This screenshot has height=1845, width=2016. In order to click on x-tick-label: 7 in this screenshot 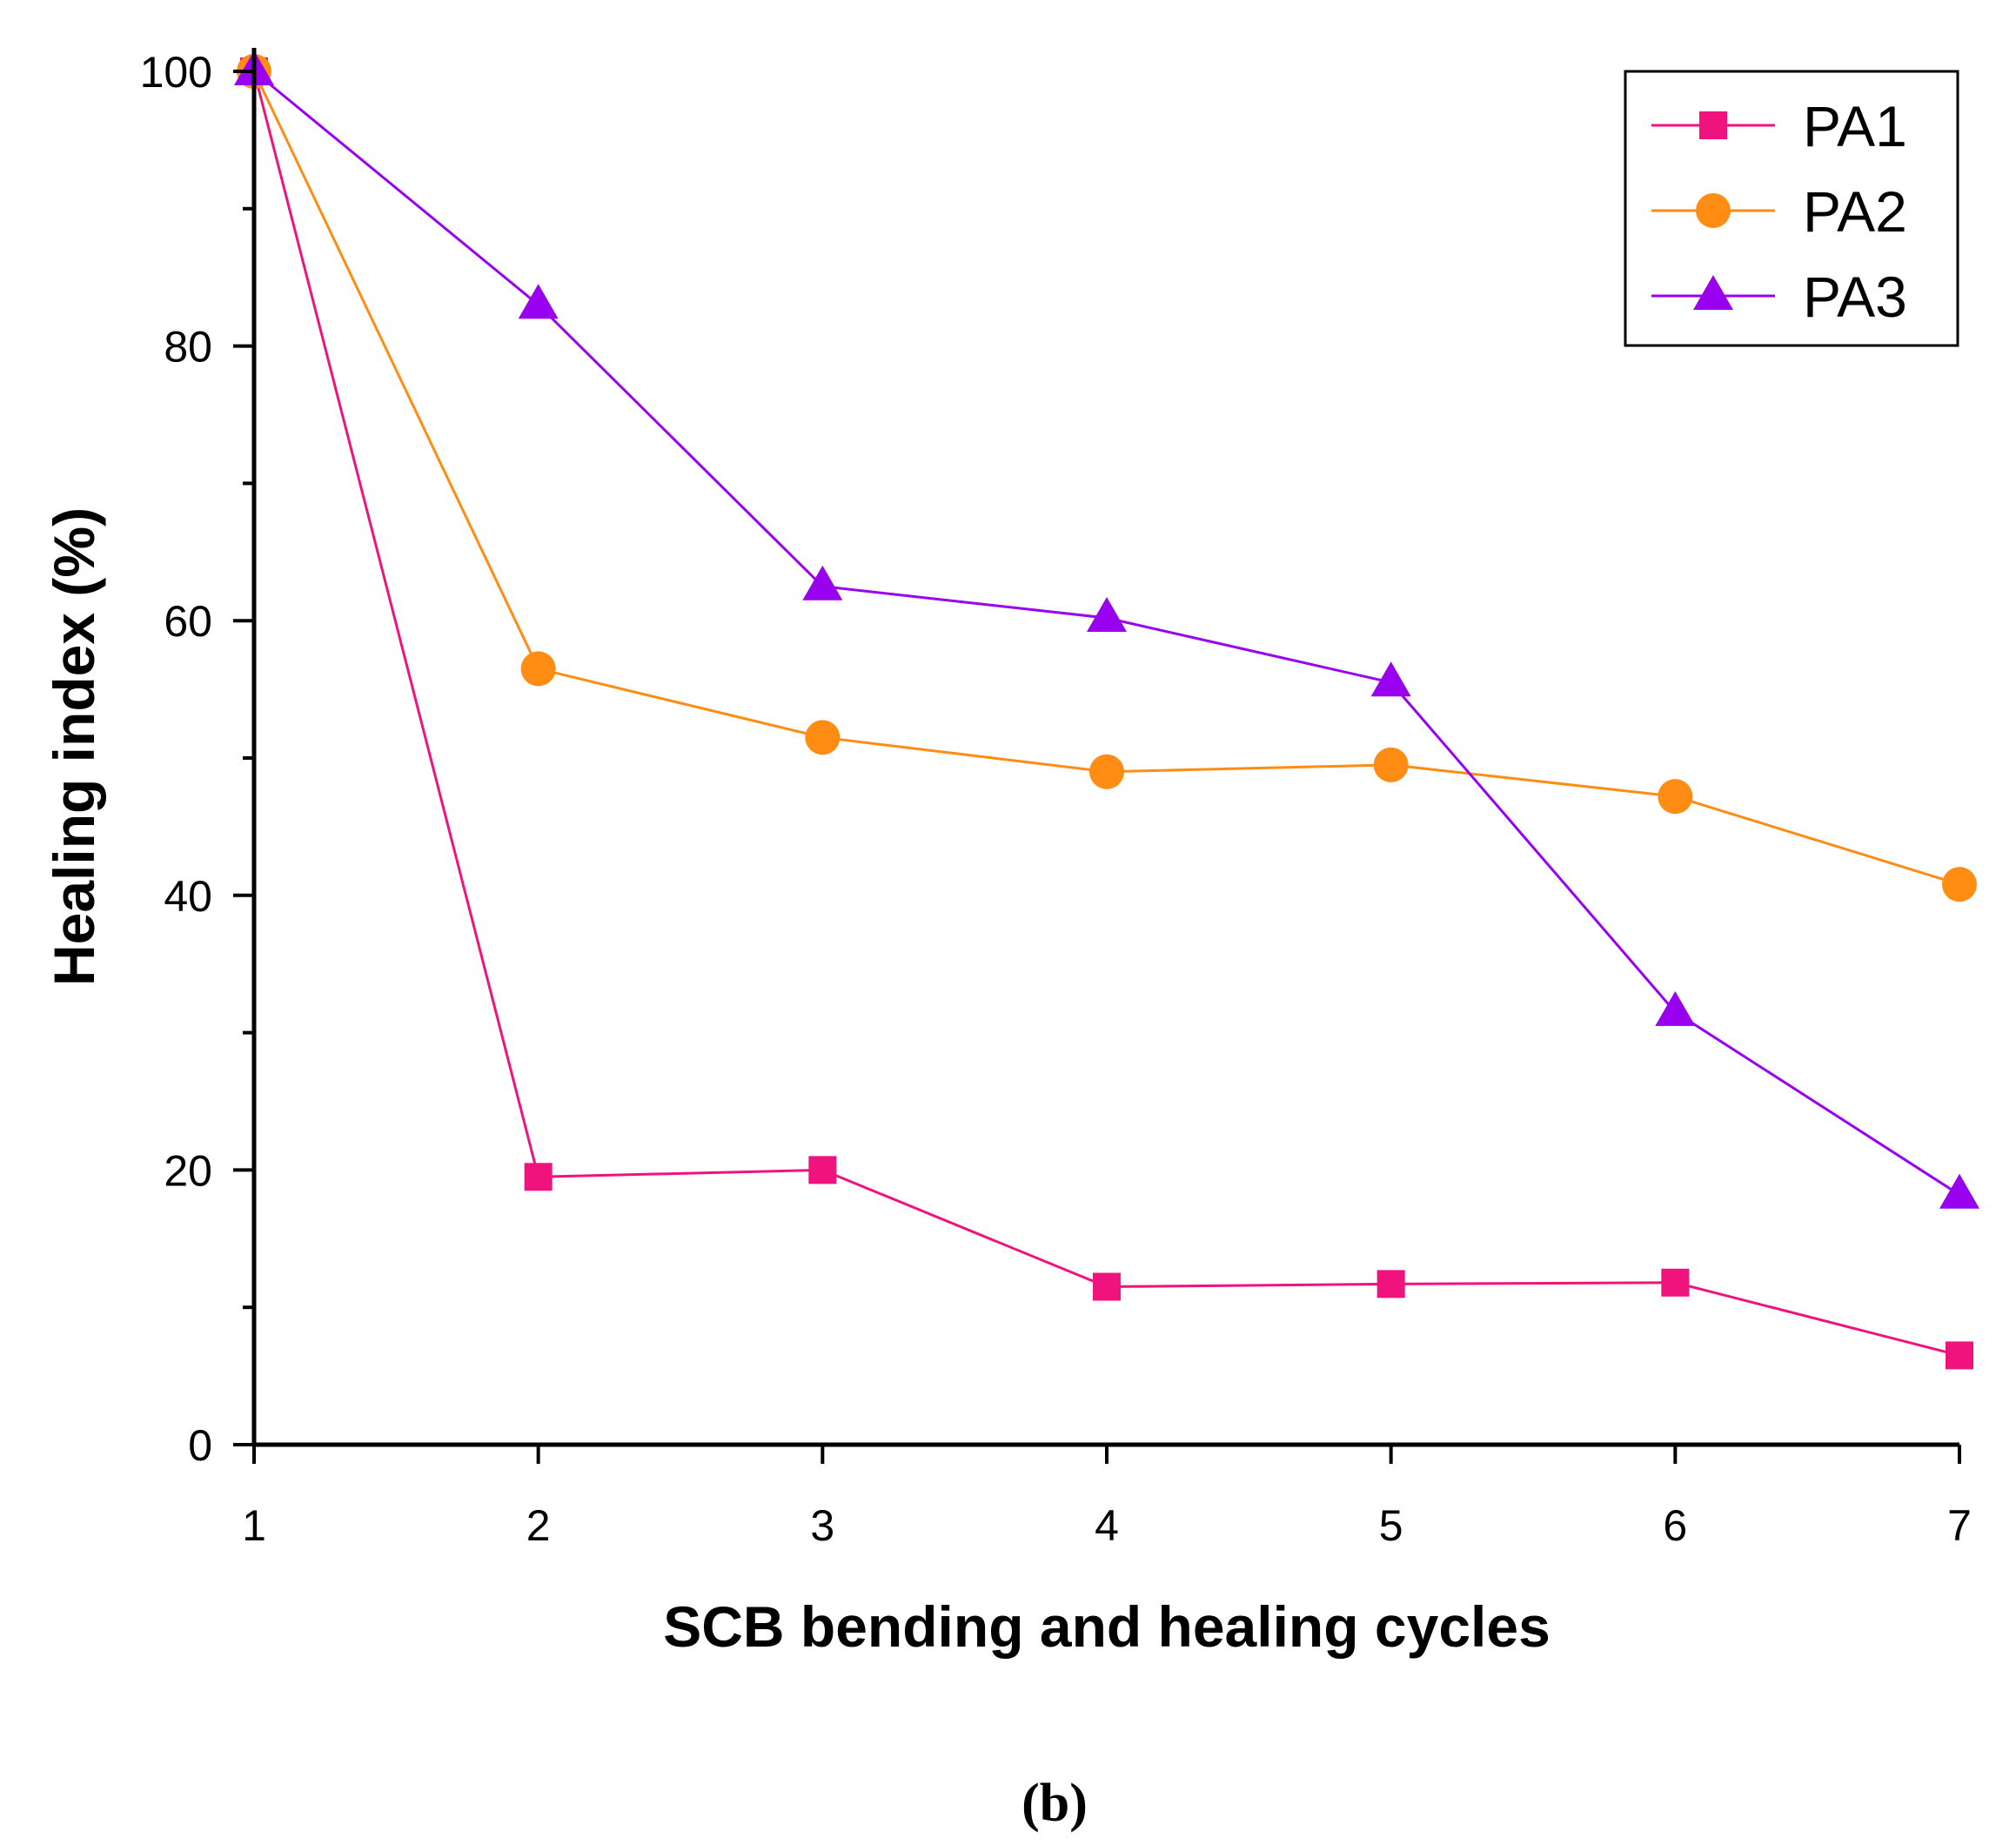, I will do `click(1959, 1525)`.